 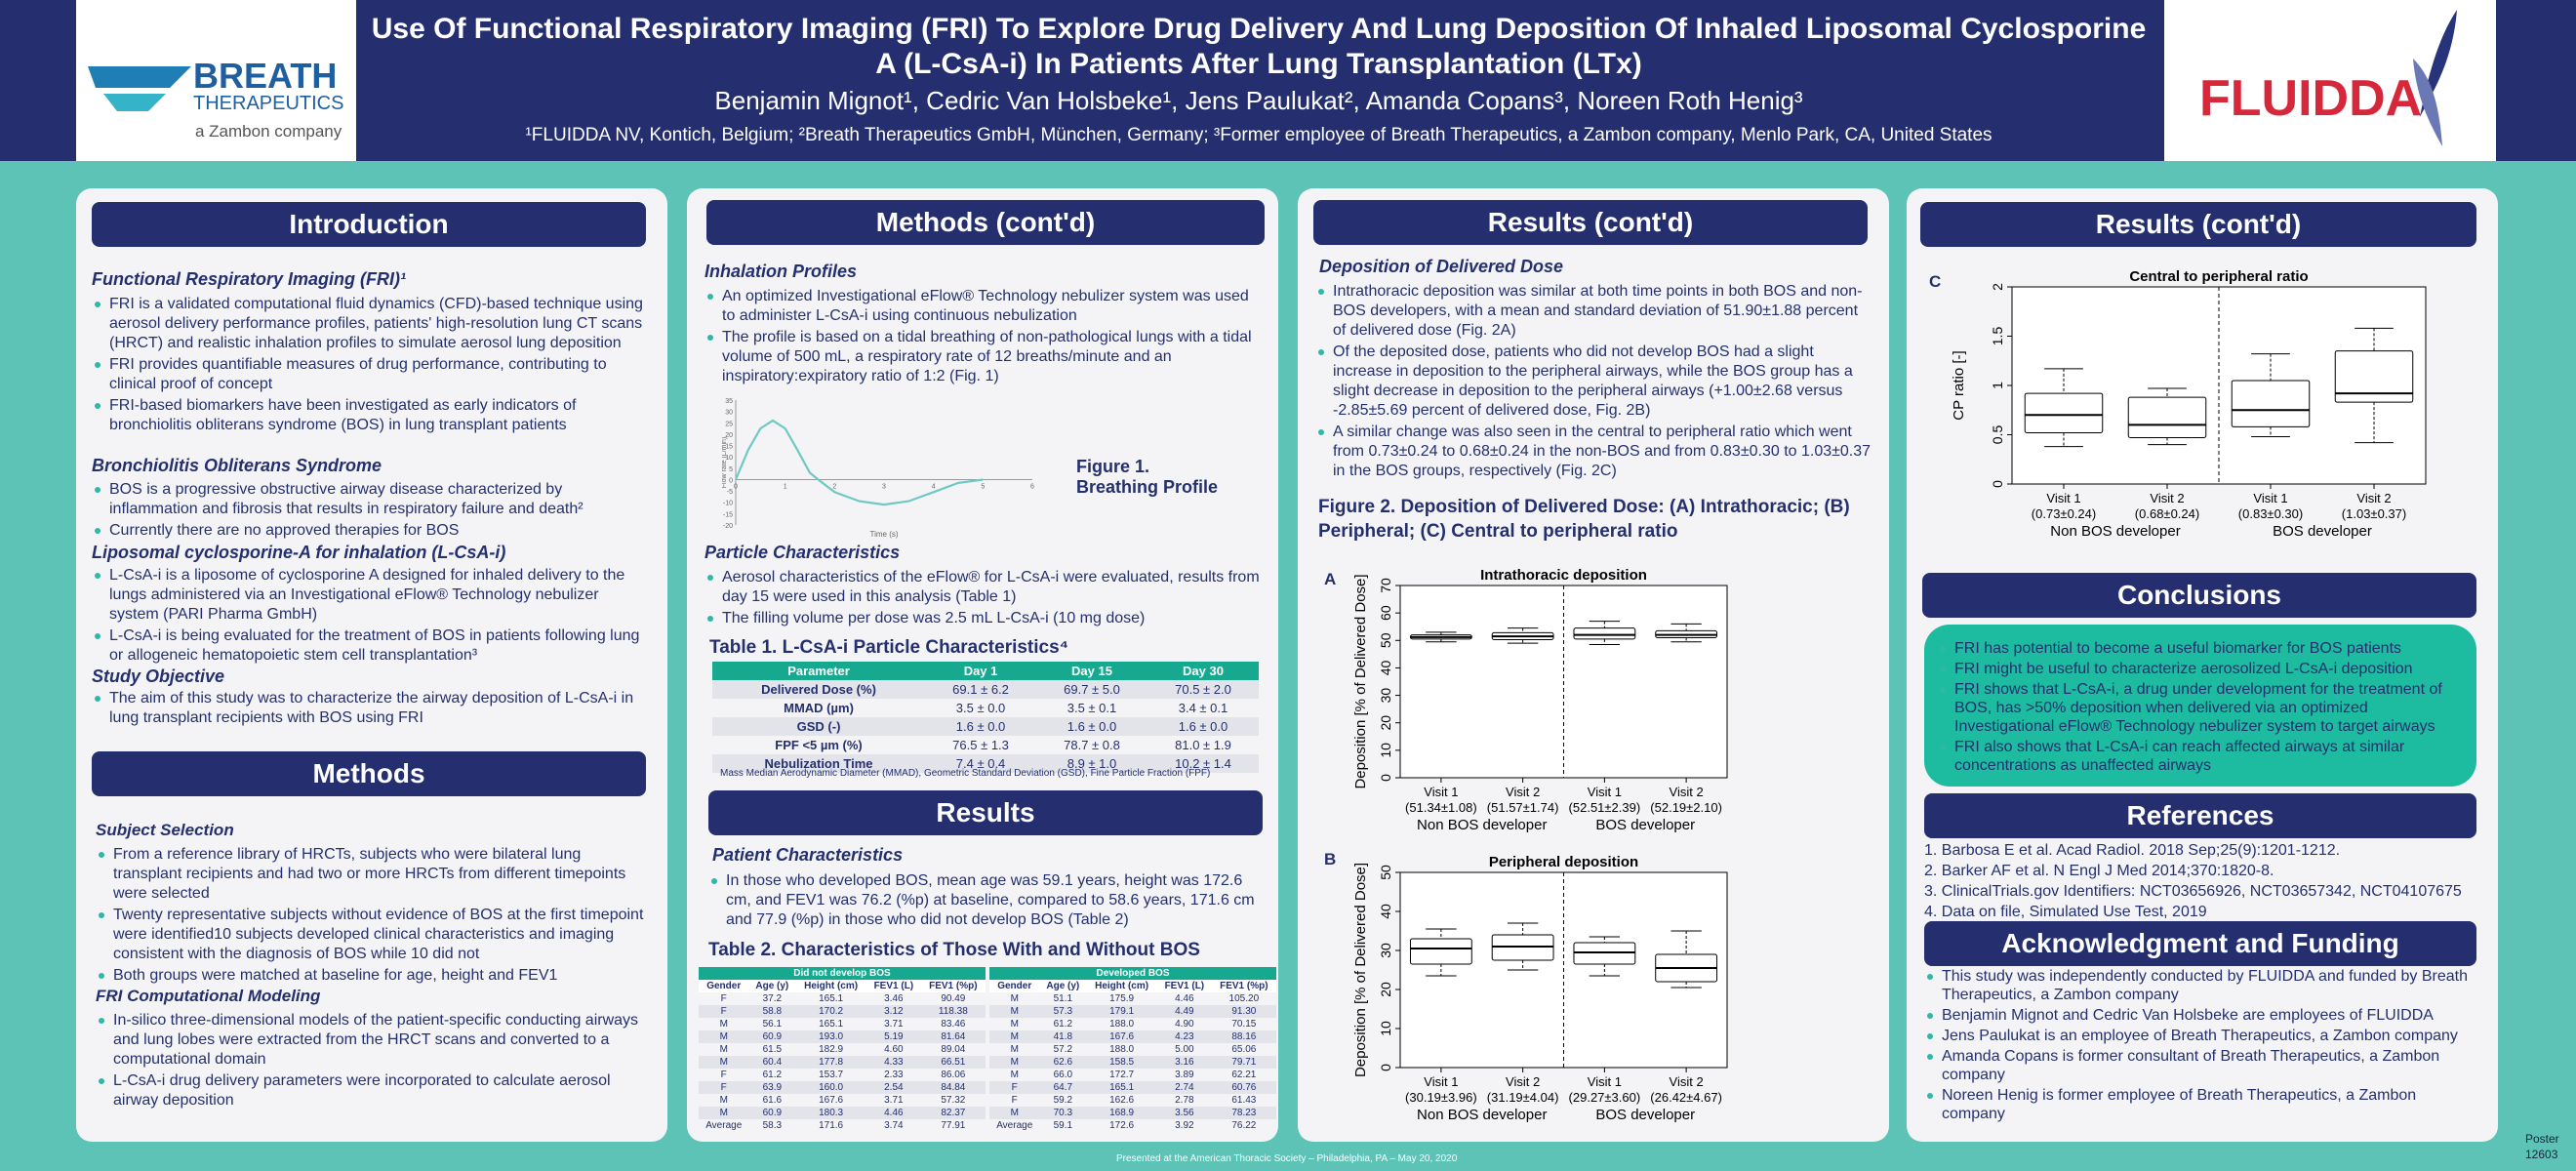 What do you see at coordinates (2200, 815) in the screenshot?
I see `references-heading: References` at bounding box center [2200, 815].